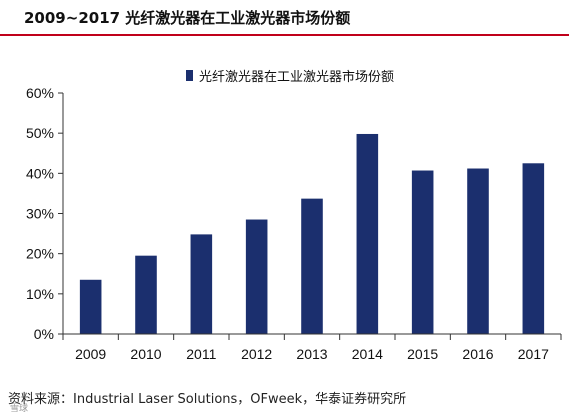 The image size is (569, 415). What do you see at coordinates (284, 35) in the screenshot?
I see `title-underline` at bounding box center [284, 35].